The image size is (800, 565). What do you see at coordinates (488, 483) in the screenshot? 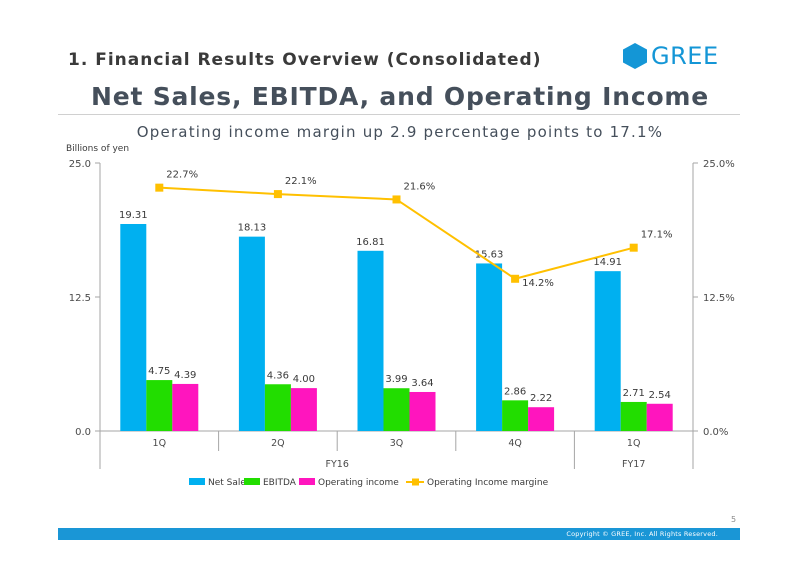
I see `legend-margin-label: Operating Income margine` at bounding box center [488, 483].